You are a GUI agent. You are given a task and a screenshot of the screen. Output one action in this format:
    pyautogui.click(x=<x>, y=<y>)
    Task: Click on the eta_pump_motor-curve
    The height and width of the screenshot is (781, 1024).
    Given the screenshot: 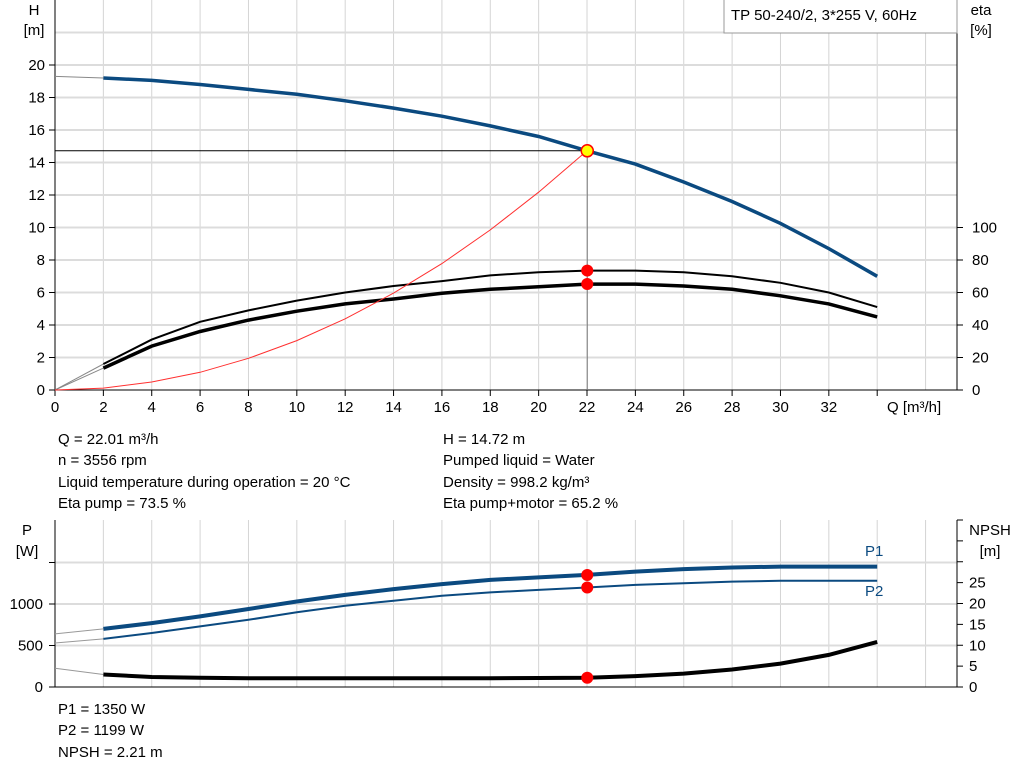 What is the action you would take?
    pyautogui.click(x=490, y=326)
    